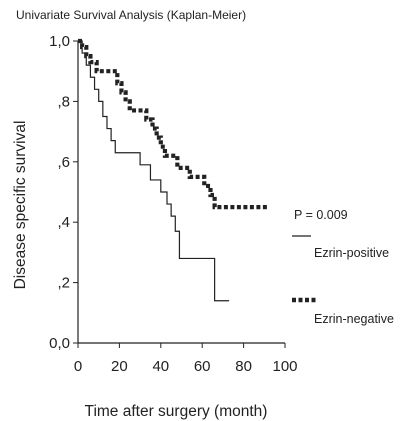 This screenshot has height=421, width=404. Describe the element at coordinates (63, 101) in the screenshot. I see `y-tick-label: ,8` at that location.